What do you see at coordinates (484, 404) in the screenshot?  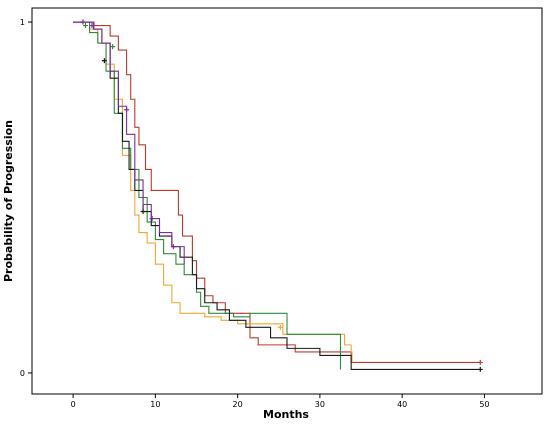 I see `x-tick-label: 50` at bounding box center [484, 404].